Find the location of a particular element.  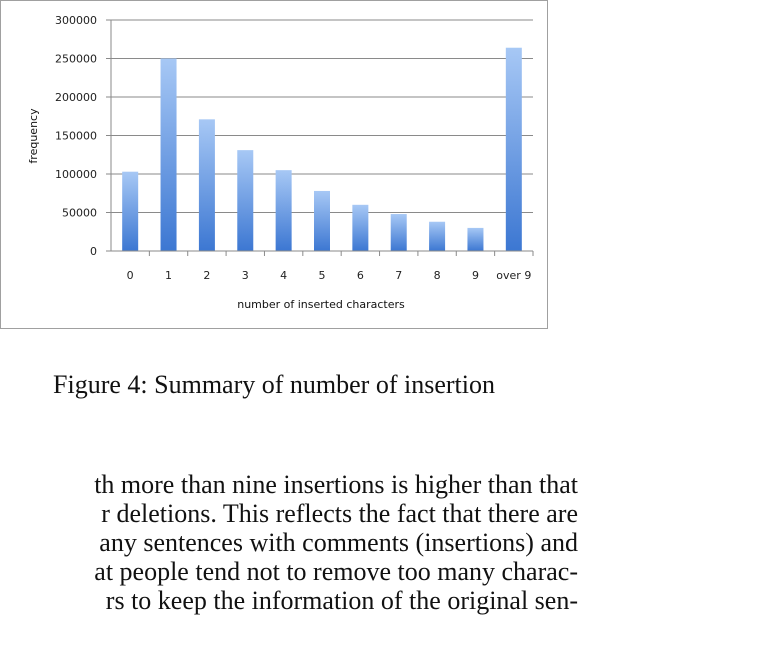

x-tick-label: 2 is located at coordinates (206, 275).